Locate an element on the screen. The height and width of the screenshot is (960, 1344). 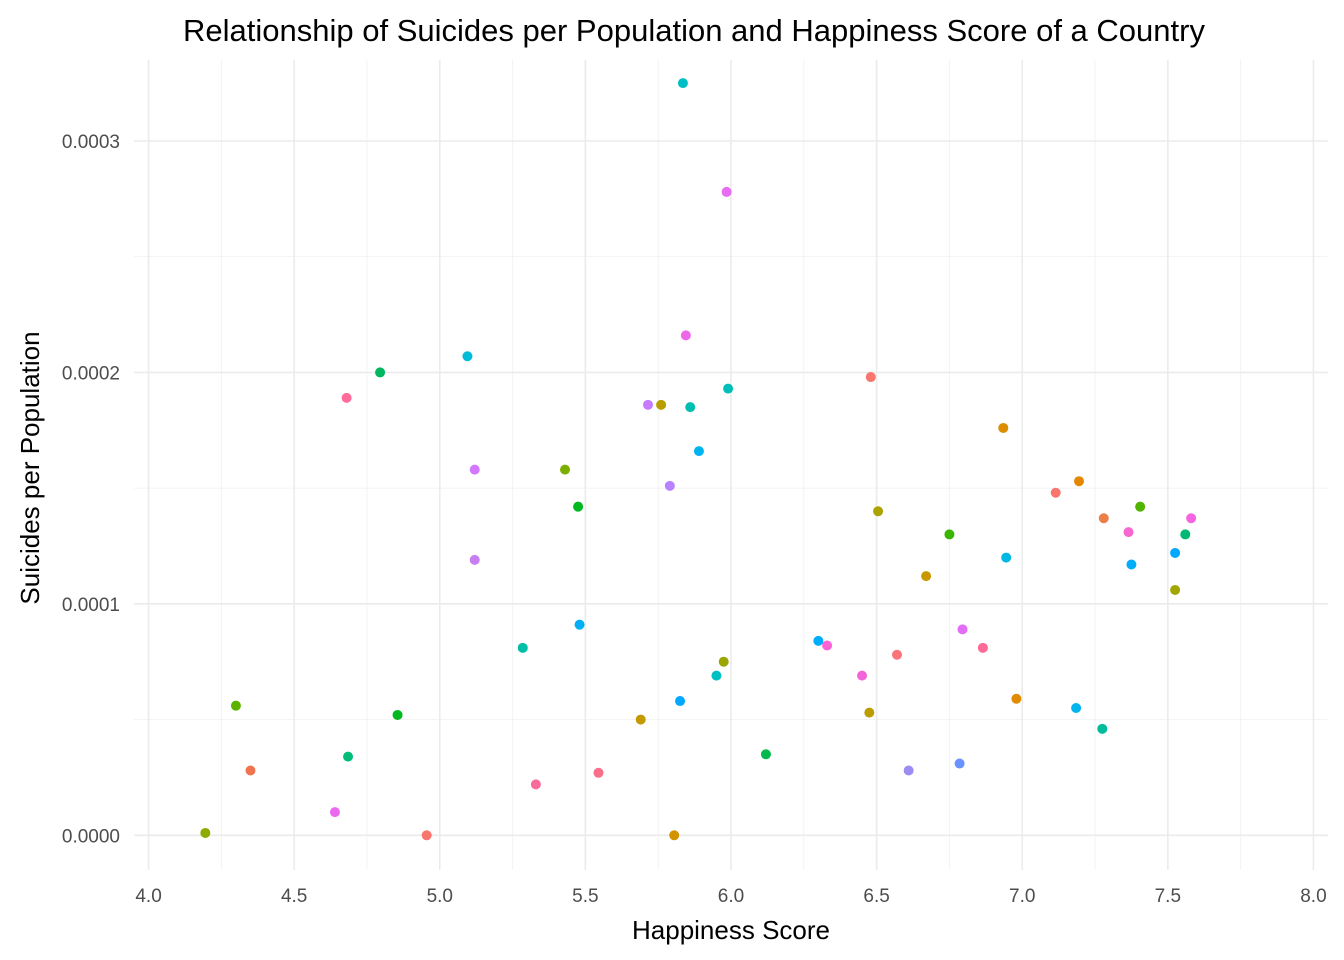
x-tick-label: 6.0 is located at coordinates (731, 896).